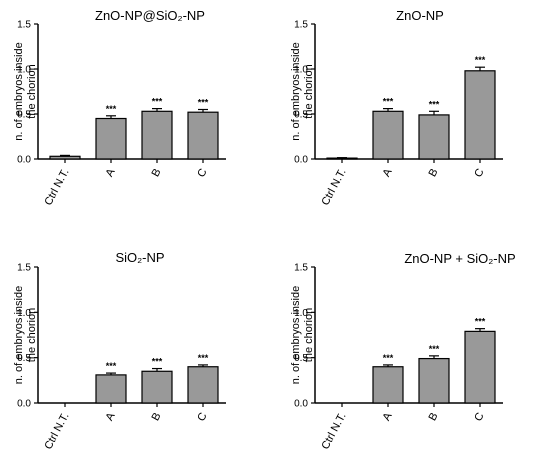  I want to click on chart-title: ZnO-NP, so click(420, 15).